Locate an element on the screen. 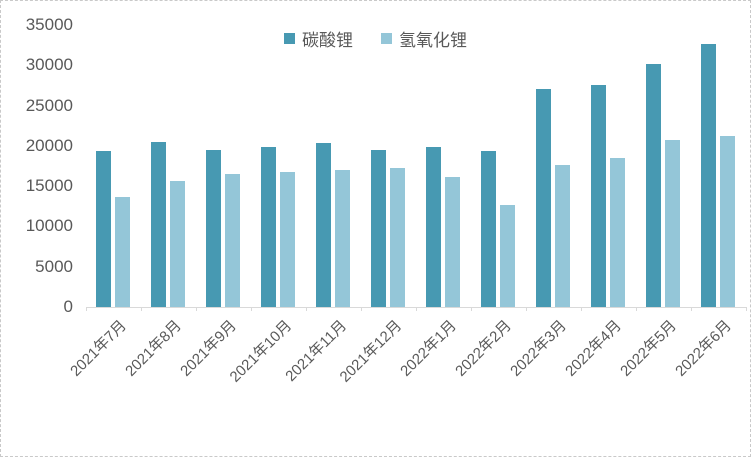 This screenshot has height=457, width=751. y-tick-label: 0 is located at coordinates (68, 306).